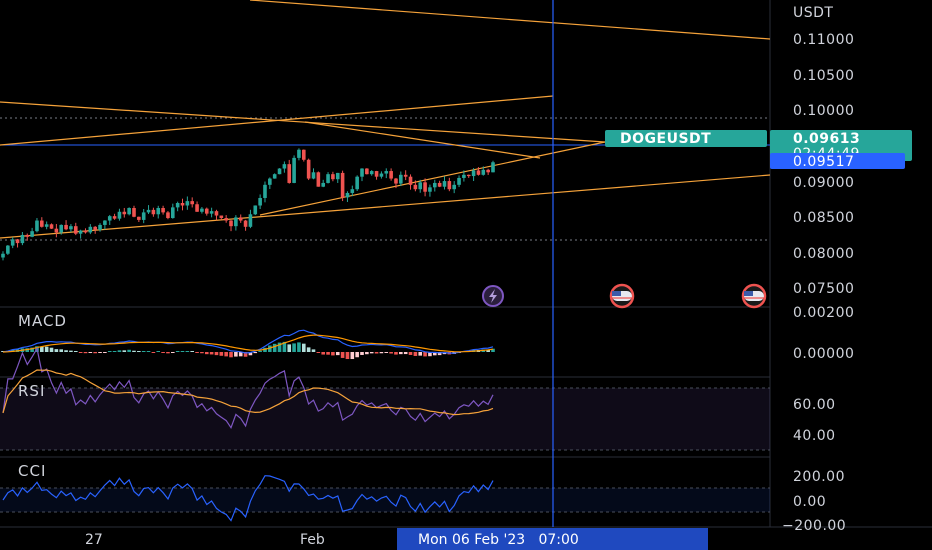  What do you see at coordinates (385, 500) in the screenshot?
I see `cci-band` at bounding box center [385, 500].